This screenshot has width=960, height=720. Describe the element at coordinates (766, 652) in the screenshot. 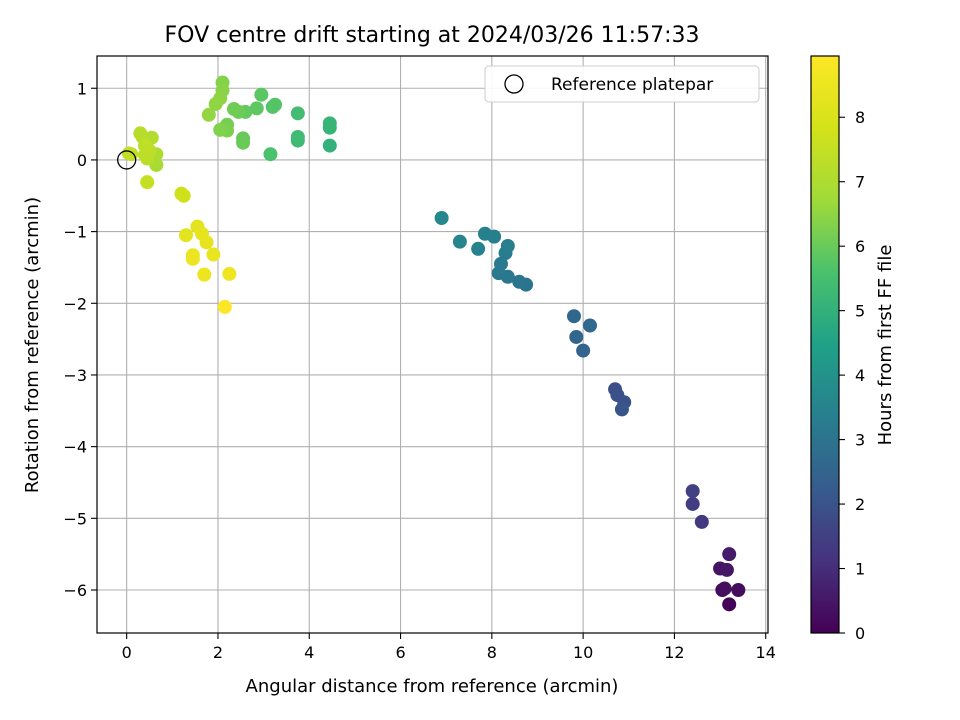

I see `x-tick-label: 14` at that location.